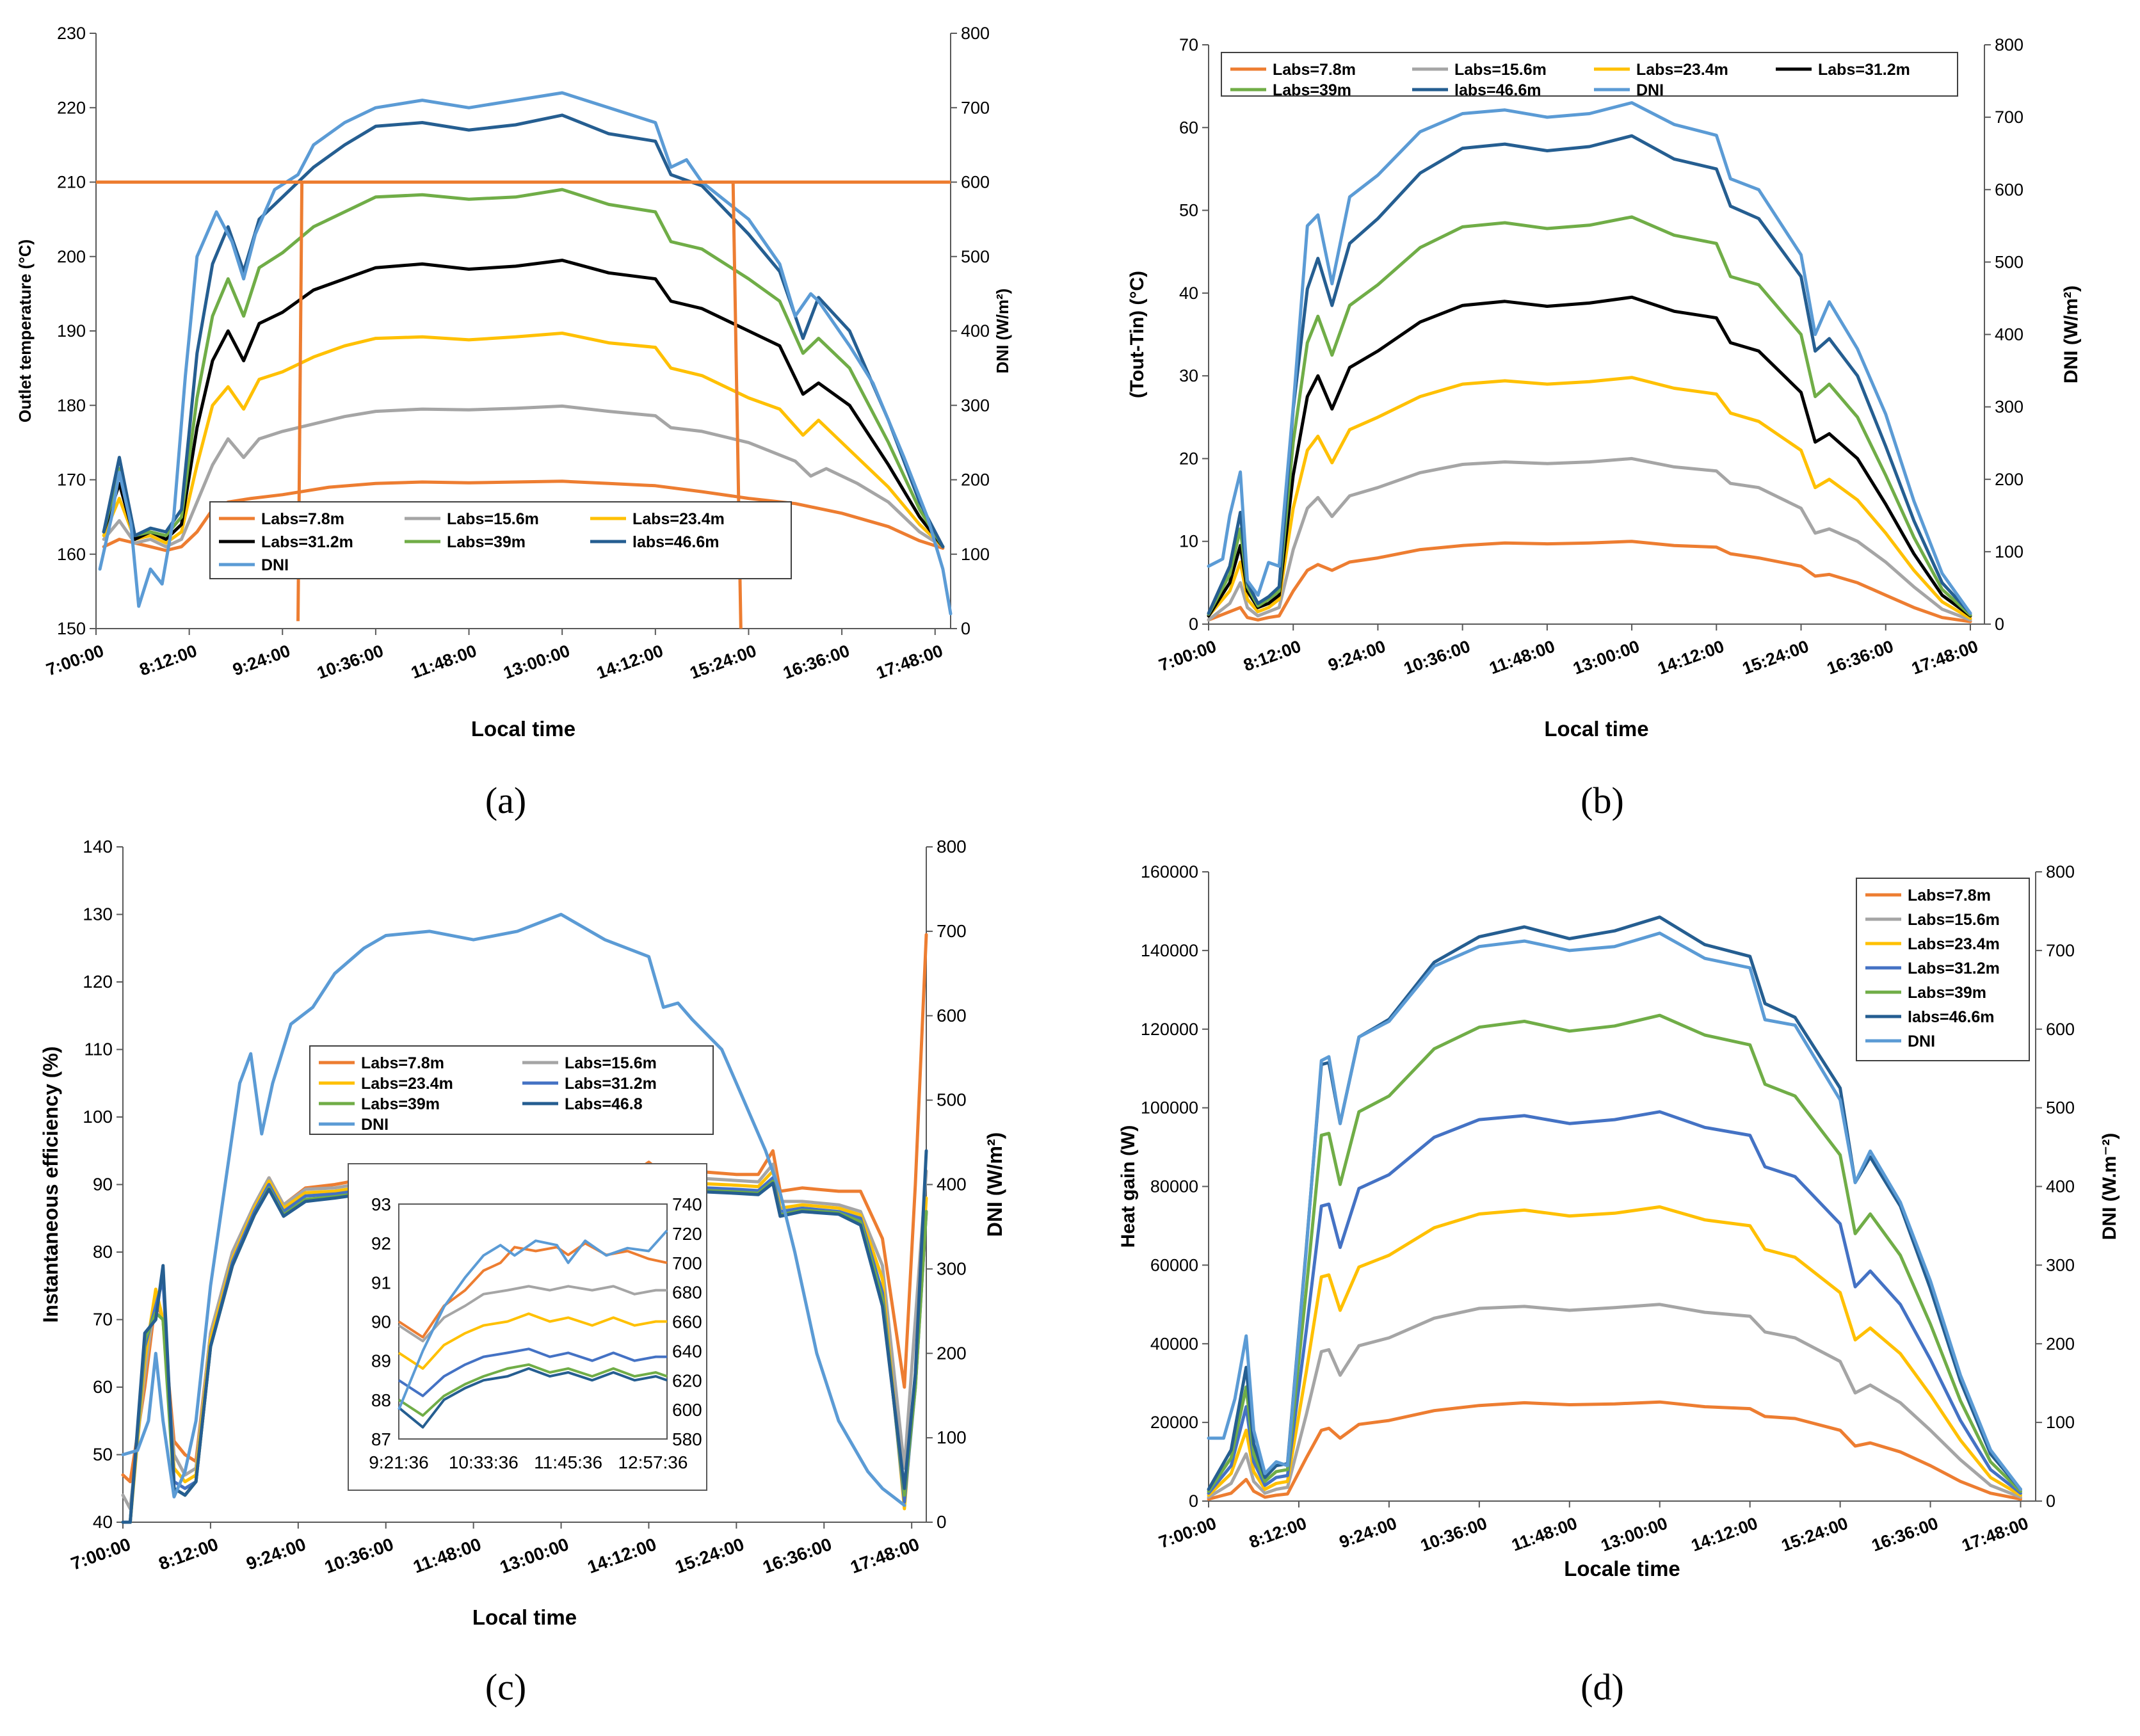  Describe the element at coordinates (103, 1455) in the screenshot. I see `y-tick-label: 50` at that location.